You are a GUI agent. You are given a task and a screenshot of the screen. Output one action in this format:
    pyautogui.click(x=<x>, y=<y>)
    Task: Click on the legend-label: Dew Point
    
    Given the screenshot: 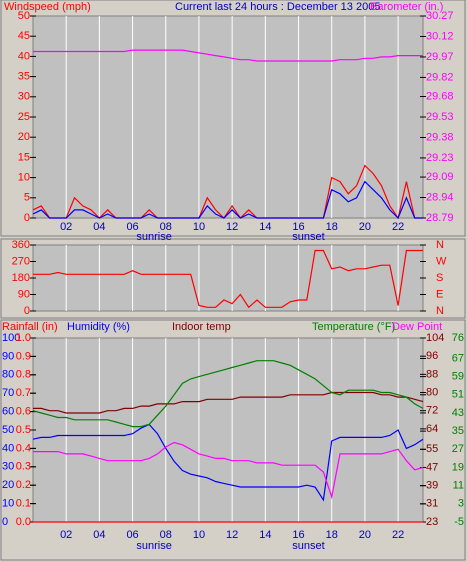 What is the action you would take?
    pyautogui.click(x=417, y=327)
    